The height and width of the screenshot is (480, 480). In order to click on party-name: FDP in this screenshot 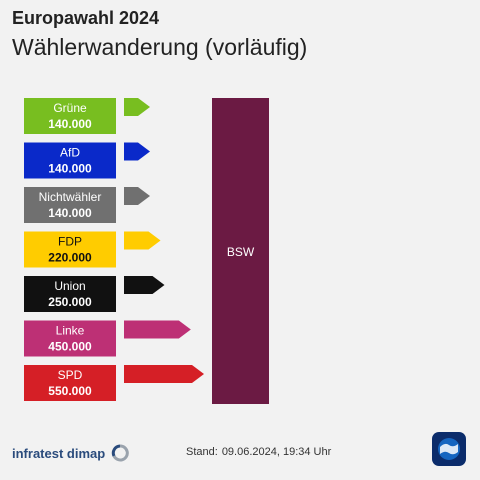, I will do `click(70, 242)`.